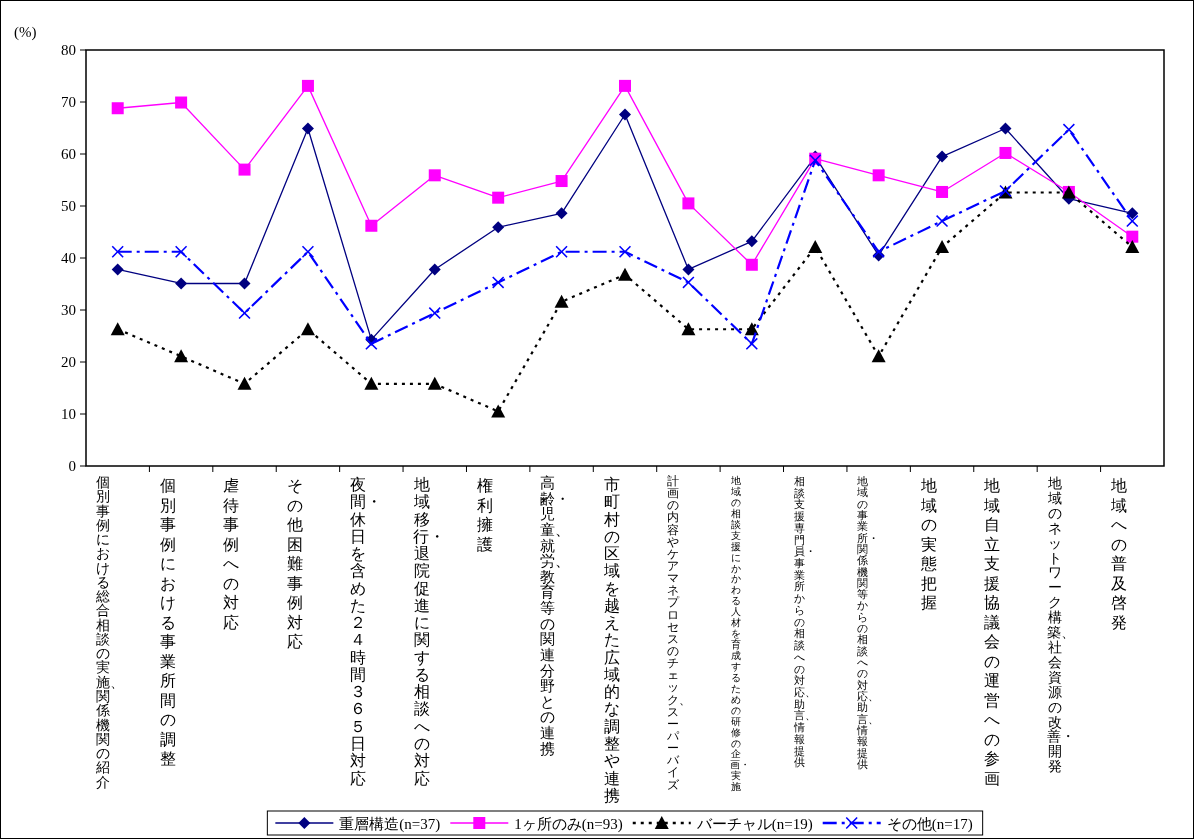 This screenshot has height=839, width=1194. Describe the element at coordinates (68, 206) in the screenshot. I see `y-tick-label: 50` at that location.